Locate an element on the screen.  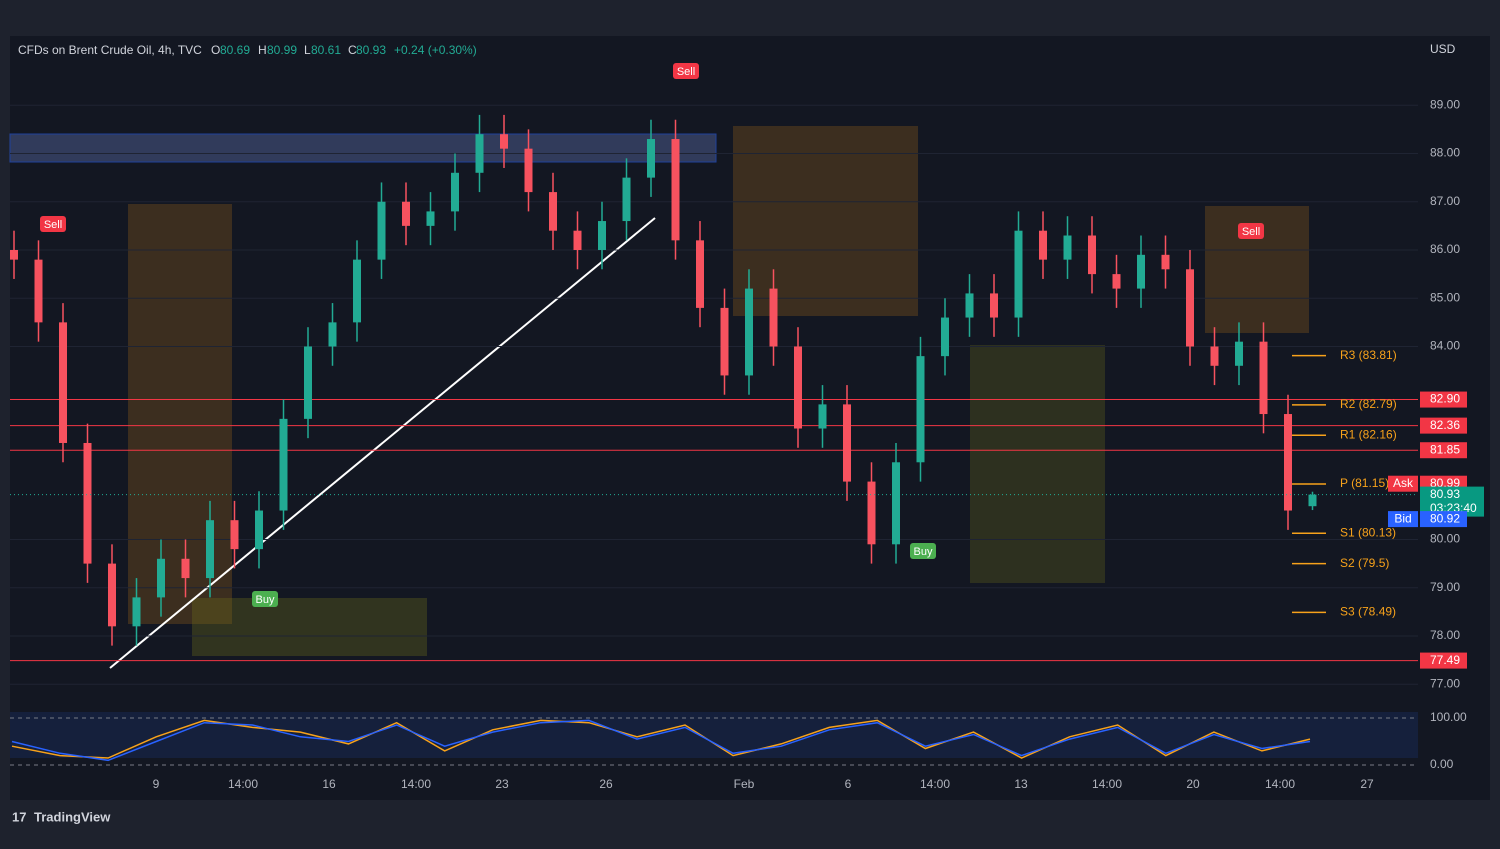
ohlc-key: H is located at coordinates (262, 50).